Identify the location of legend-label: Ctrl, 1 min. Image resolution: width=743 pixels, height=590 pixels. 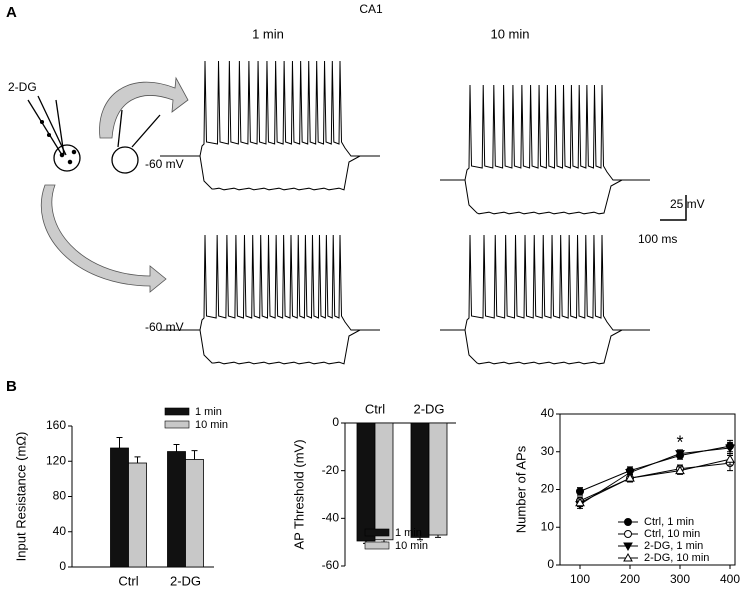
(669, 522).